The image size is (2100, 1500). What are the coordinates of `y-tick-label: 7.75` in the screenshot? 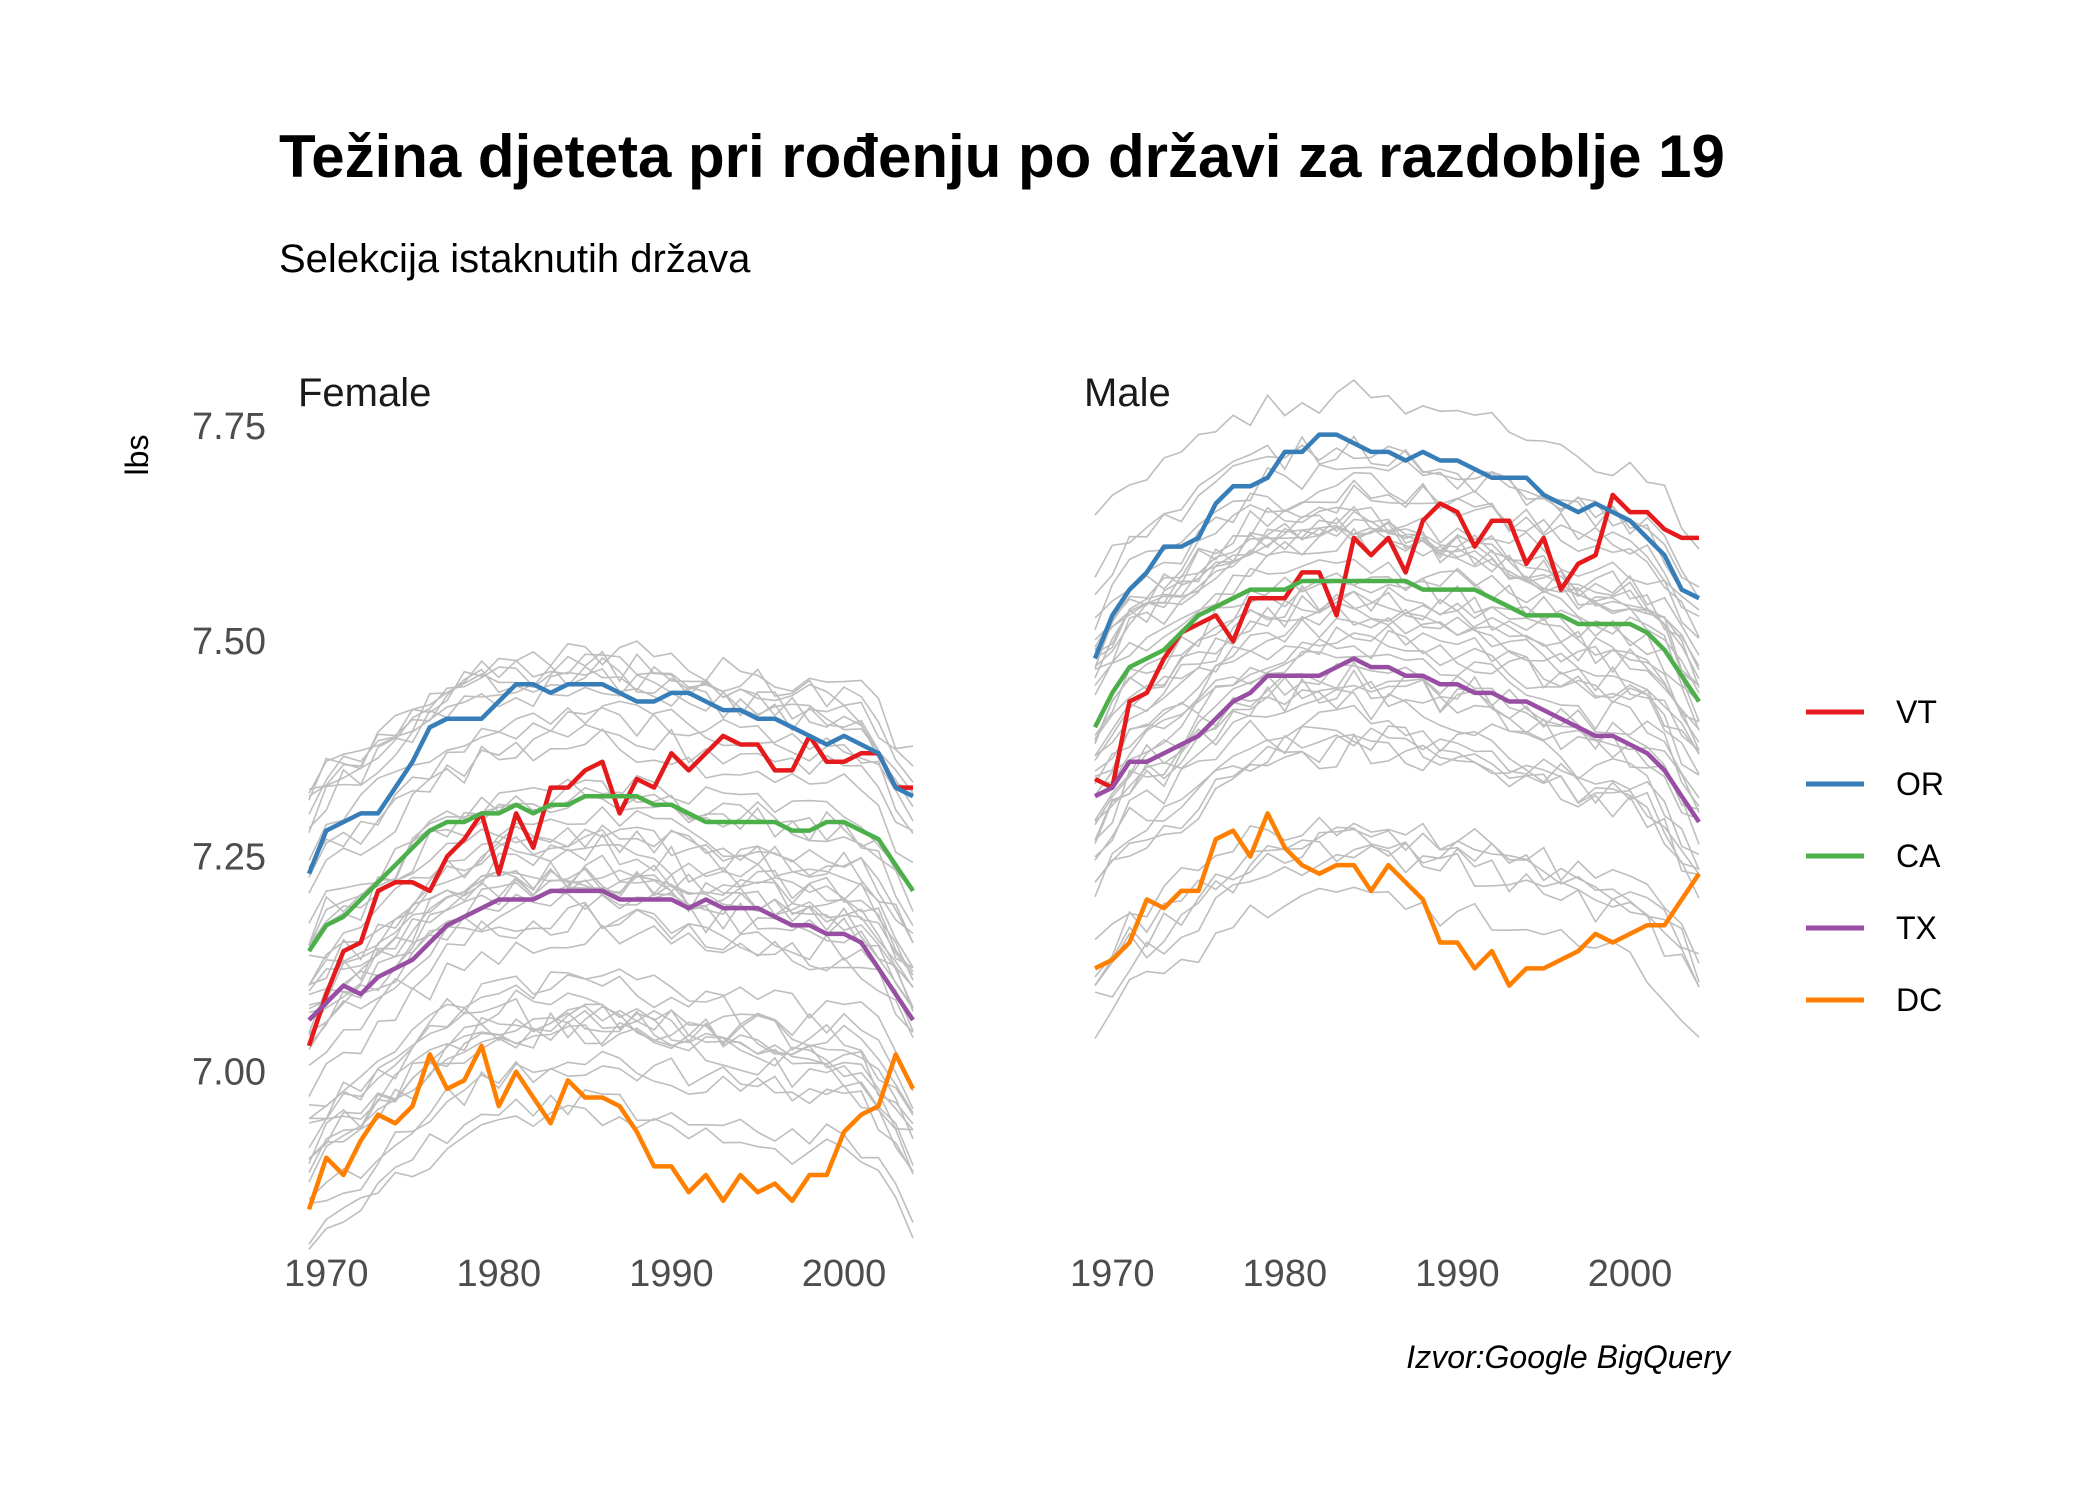 It's located at (229, 427).